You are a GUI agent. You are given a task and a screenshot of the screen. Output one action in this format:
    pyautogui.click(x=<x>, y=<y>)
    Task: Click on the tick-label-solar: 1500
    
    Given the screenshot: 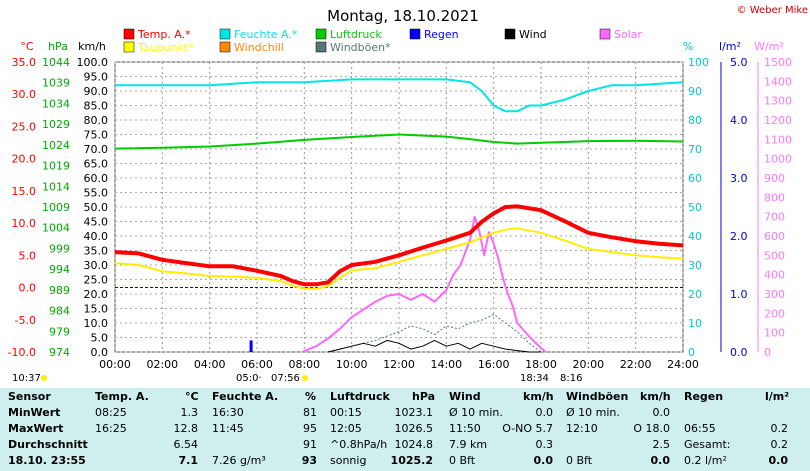 What is the action you would take?
    pyautogui.click(x=778, y=62)
    